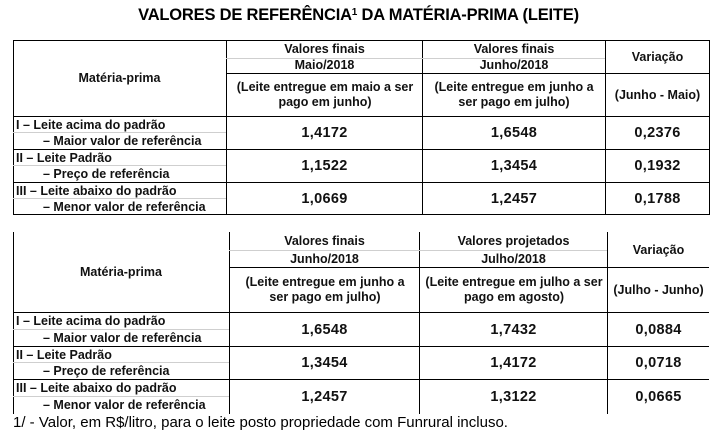  What do you see at coordinates (354, 12) in the screenshot?
I see `title-footnote-marker: 1` at bounding box center [354, 12].